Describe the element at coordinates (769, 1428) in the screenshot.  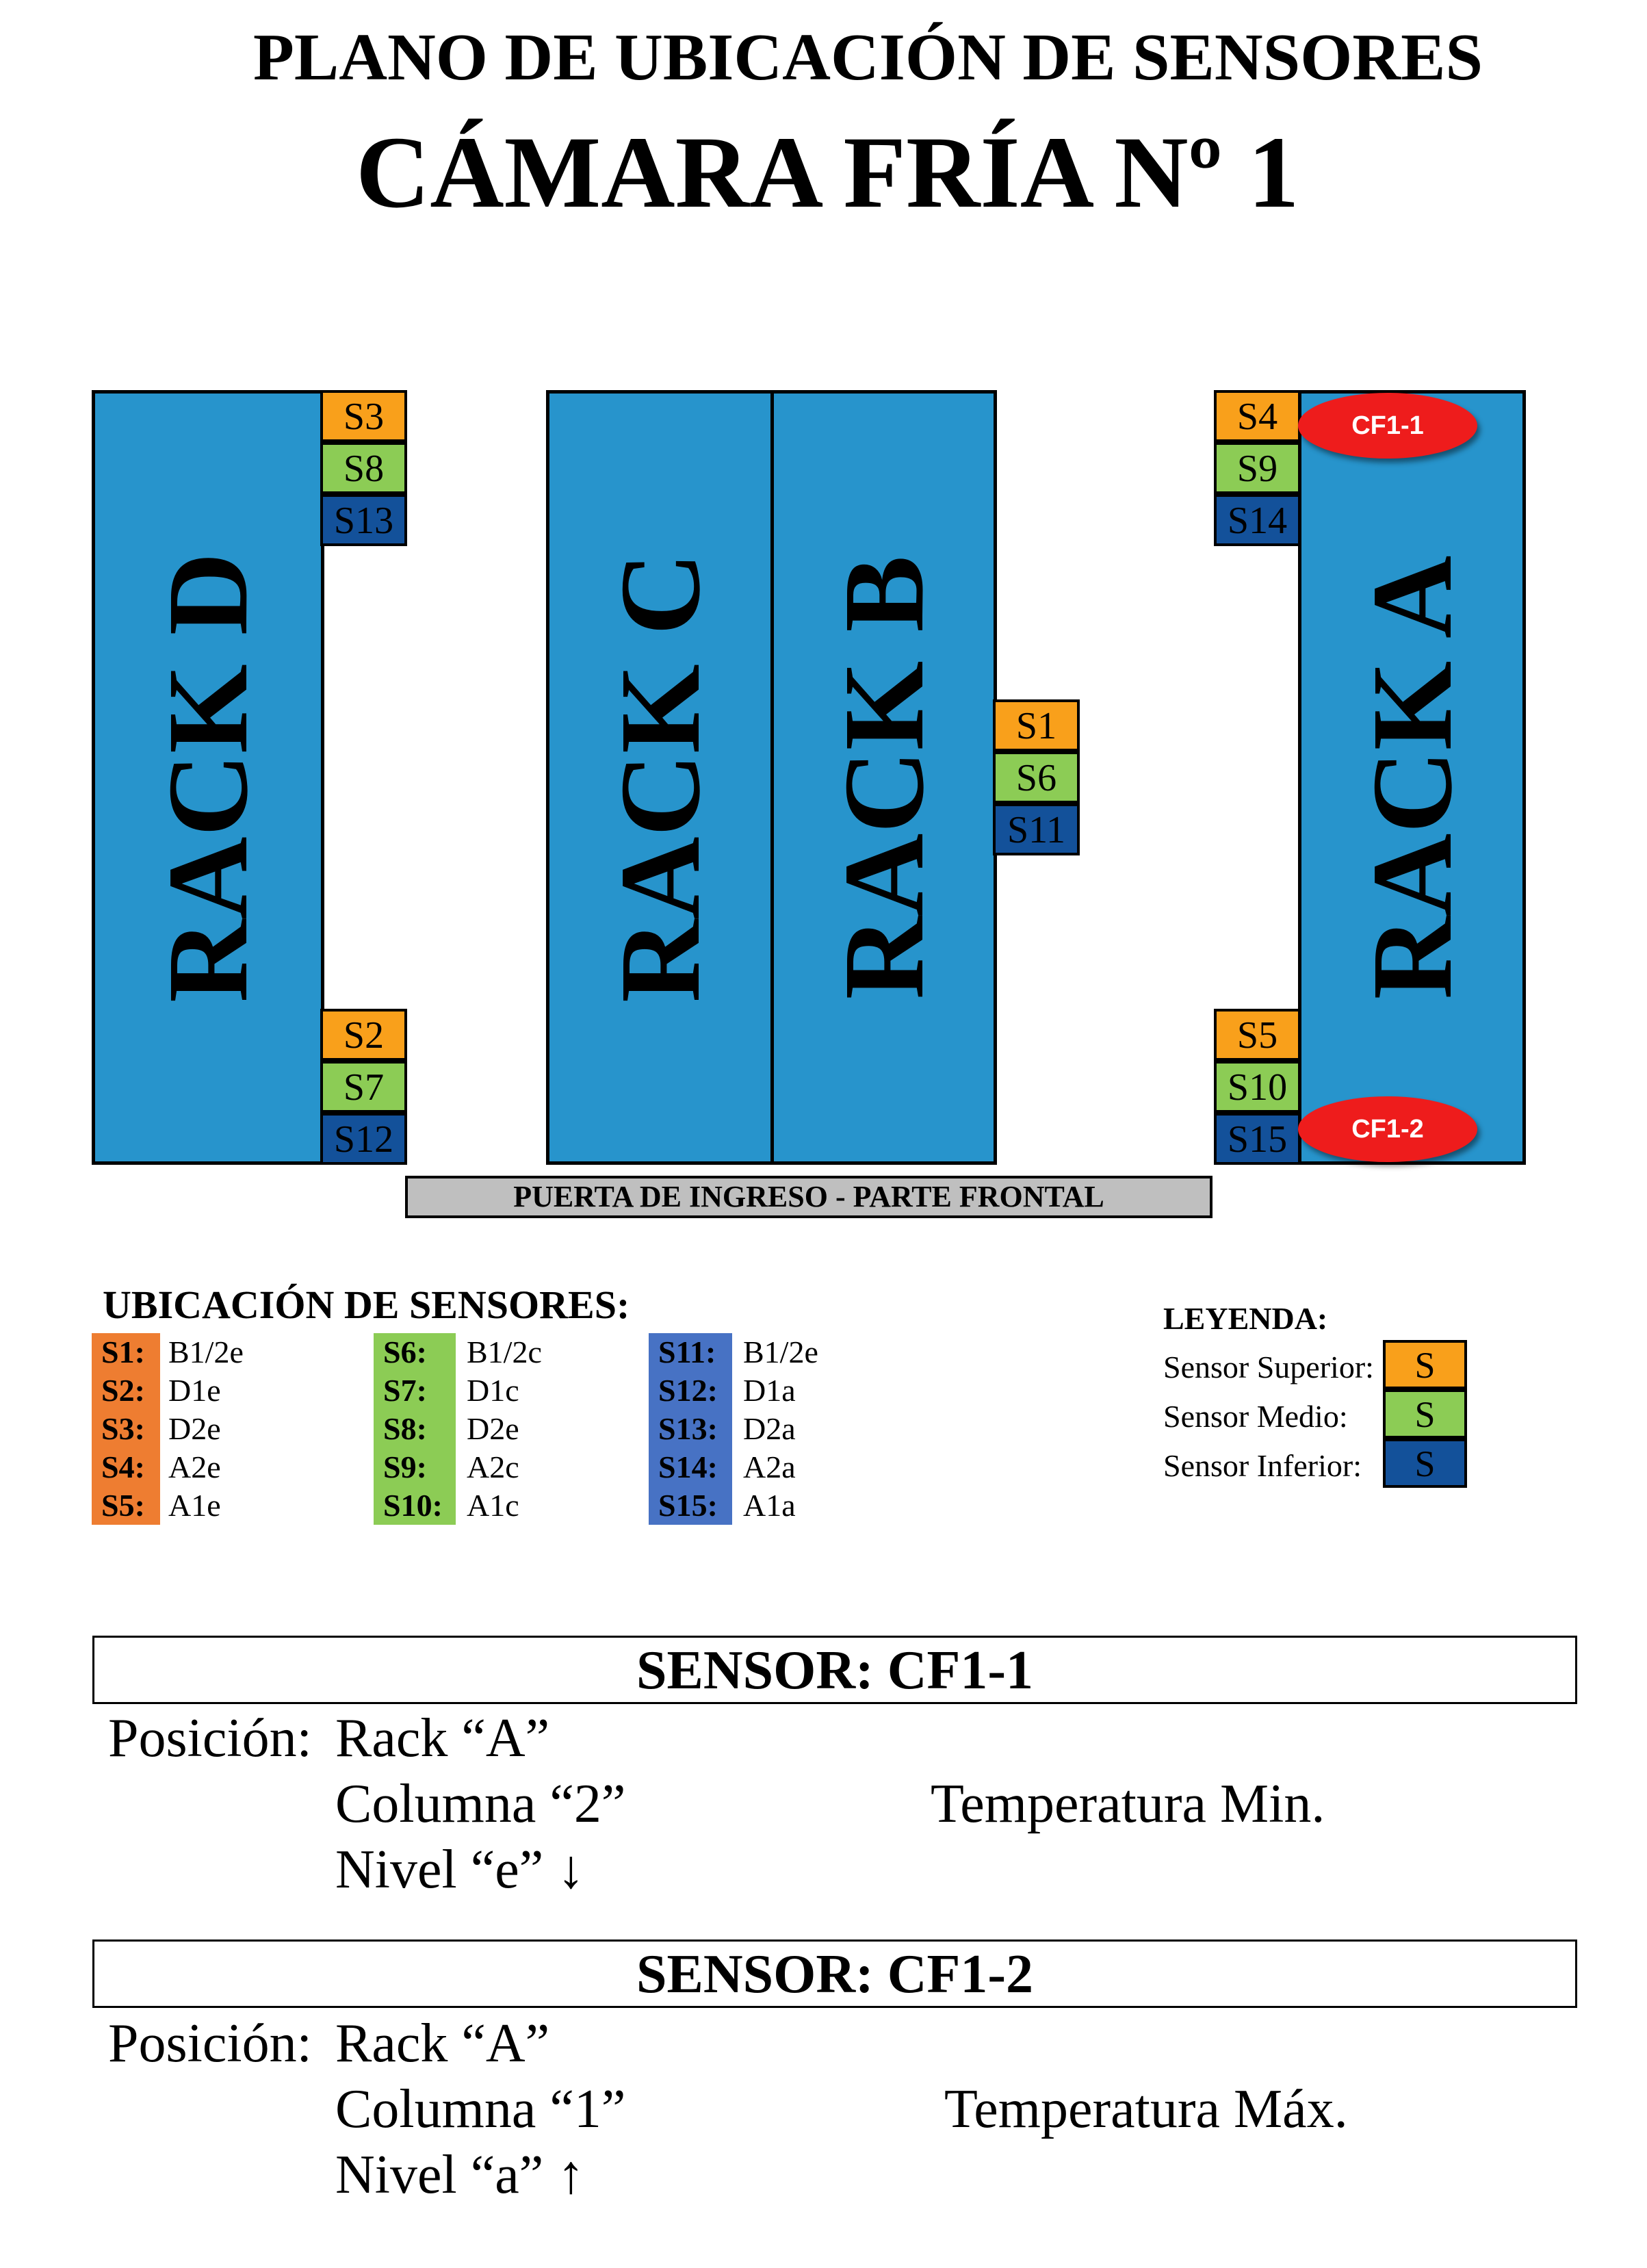
I see `location-value: D2a` at that location.